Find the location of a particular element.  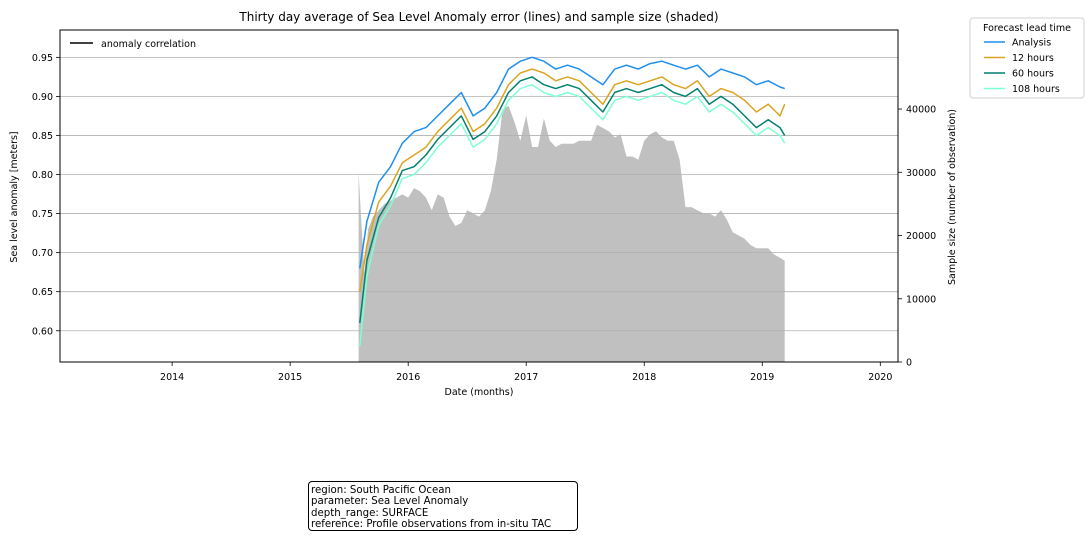

x-tick-label-6: 2020 is located at coordinates (880, 377).